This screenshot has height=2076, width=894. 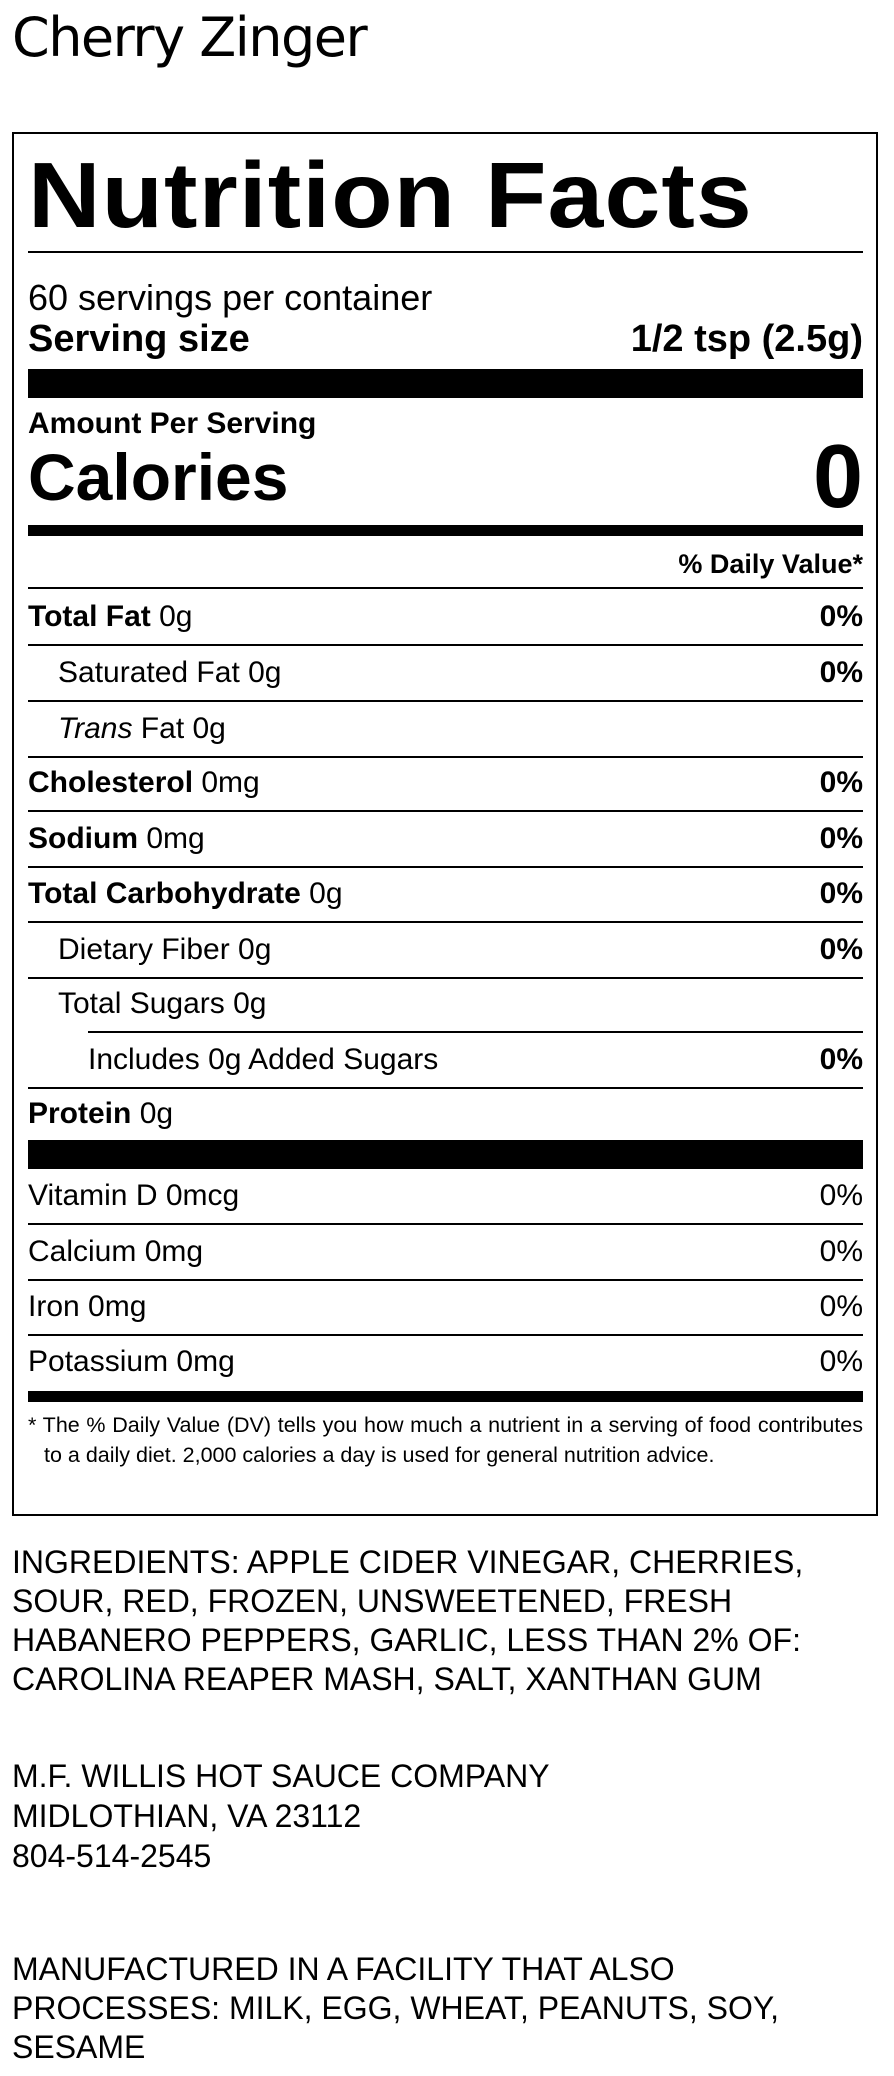 What do you see at coordinates (445, 339) in the screenshot?
I see `serving-size-row: Serving size 1/2 tsp (2.5g)` at bounding box center [445, 339].